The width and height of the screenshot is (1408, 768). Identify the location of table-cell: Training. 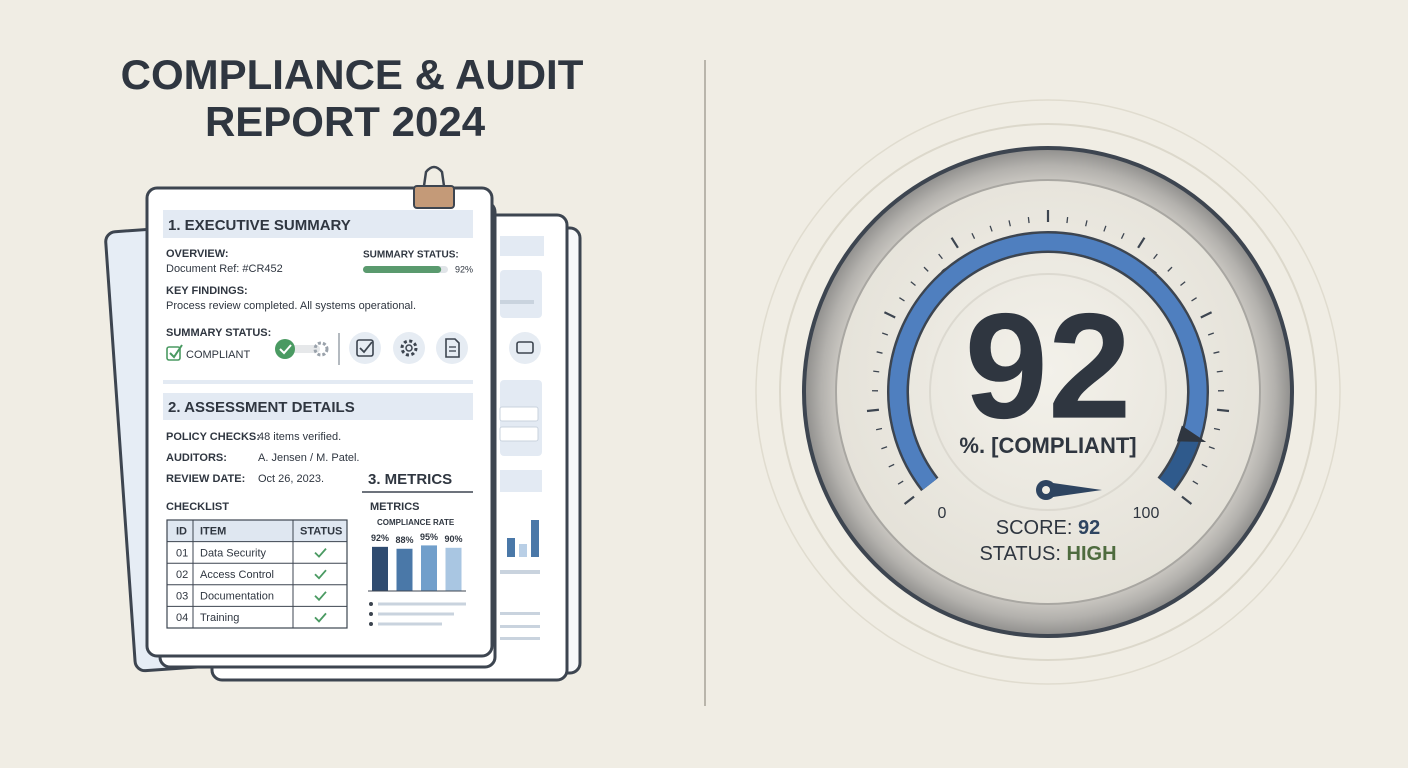
(219, 618).